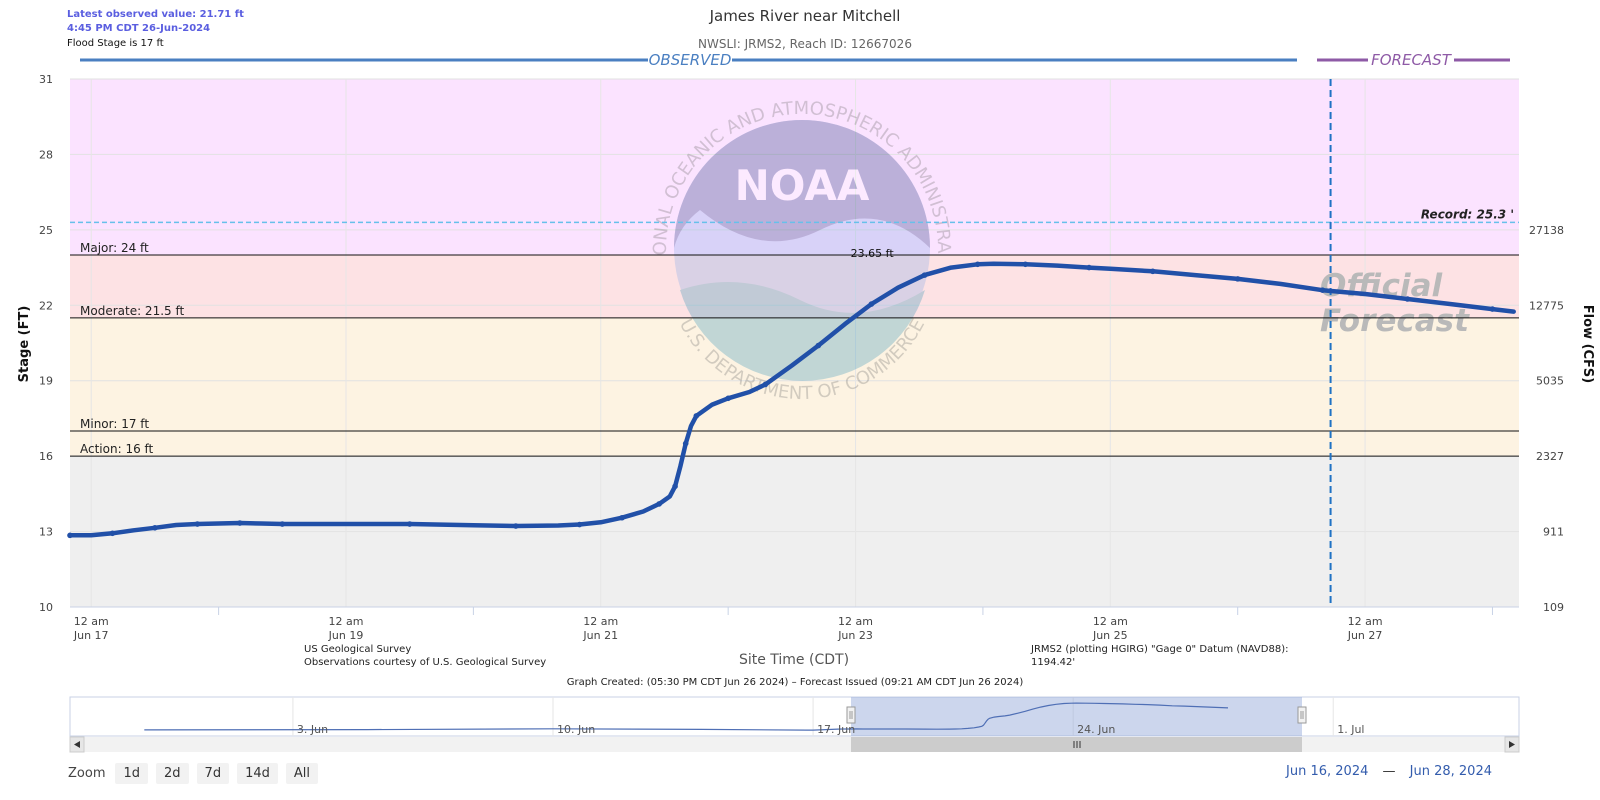 This screenshot has width=1600, height=800. Describe the element at coordinates (836, 729) in the screenshot. I see `navigator-label: 17. Jun` at that location.